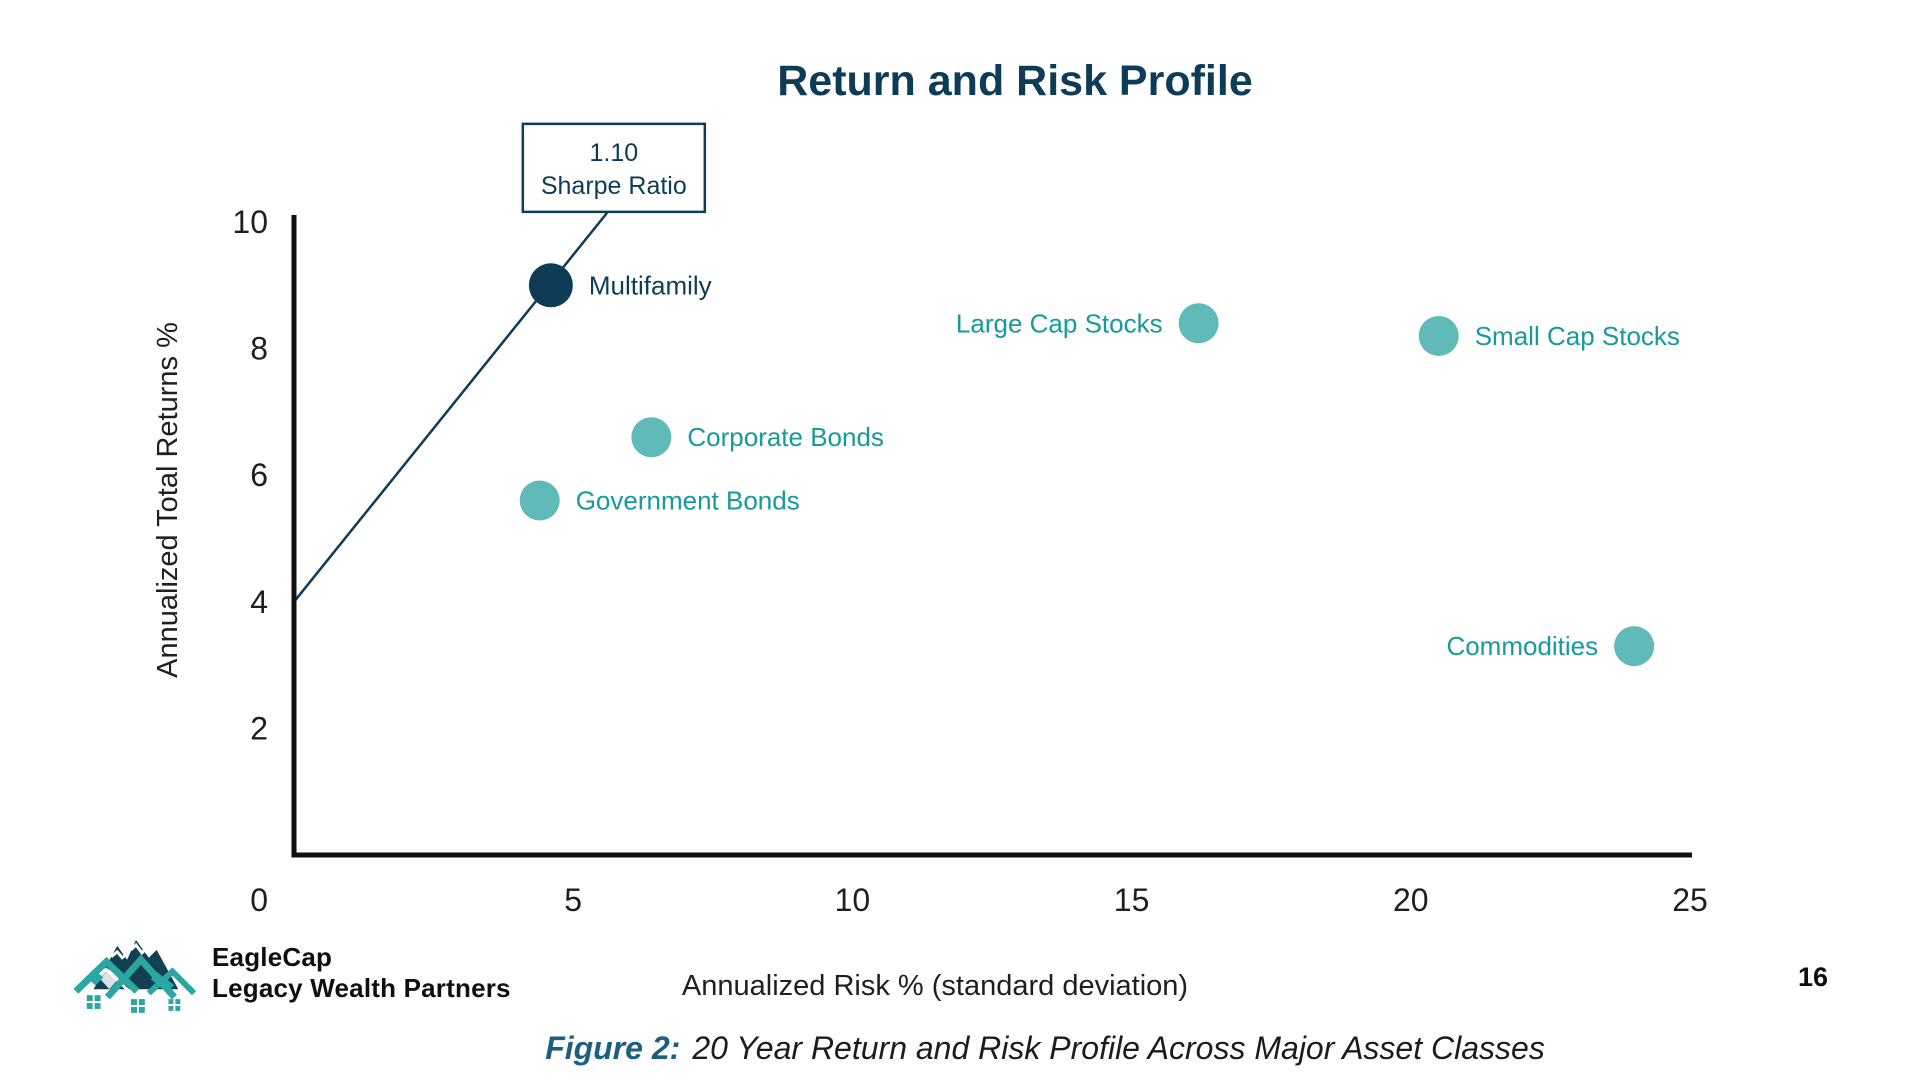 The width and height of the screenshot is (1920, 1080). What do you see at coordinates (250, 222) in the screenshot?
I see `y-tick-label-10: 10` at bounding box center [250, 222].